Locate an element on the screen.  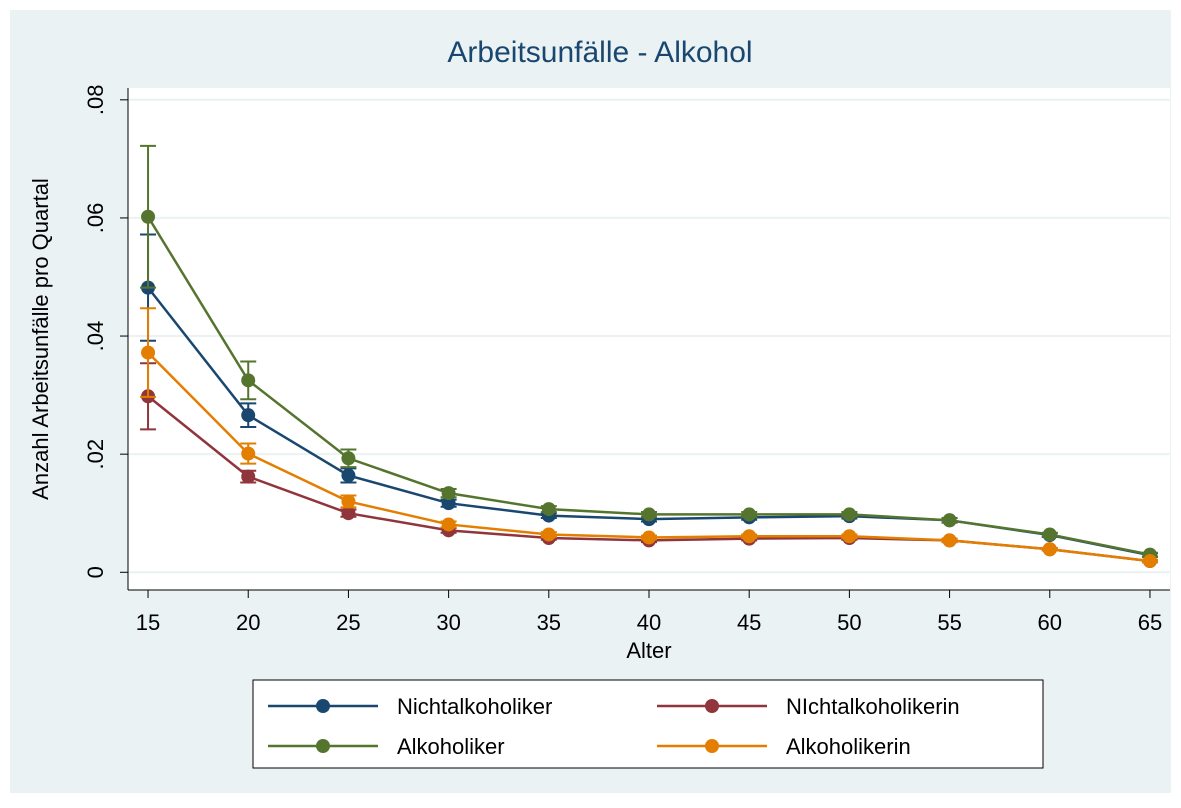
x-tick-label: 25 is located at coordinates (348, 622).